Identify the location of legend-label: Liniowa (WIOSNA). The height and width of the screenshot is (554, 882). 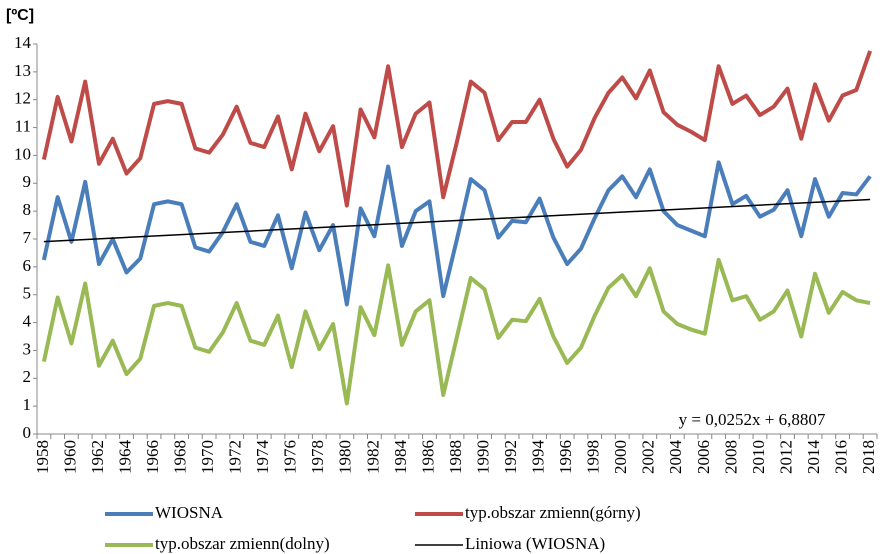
(535, 543).